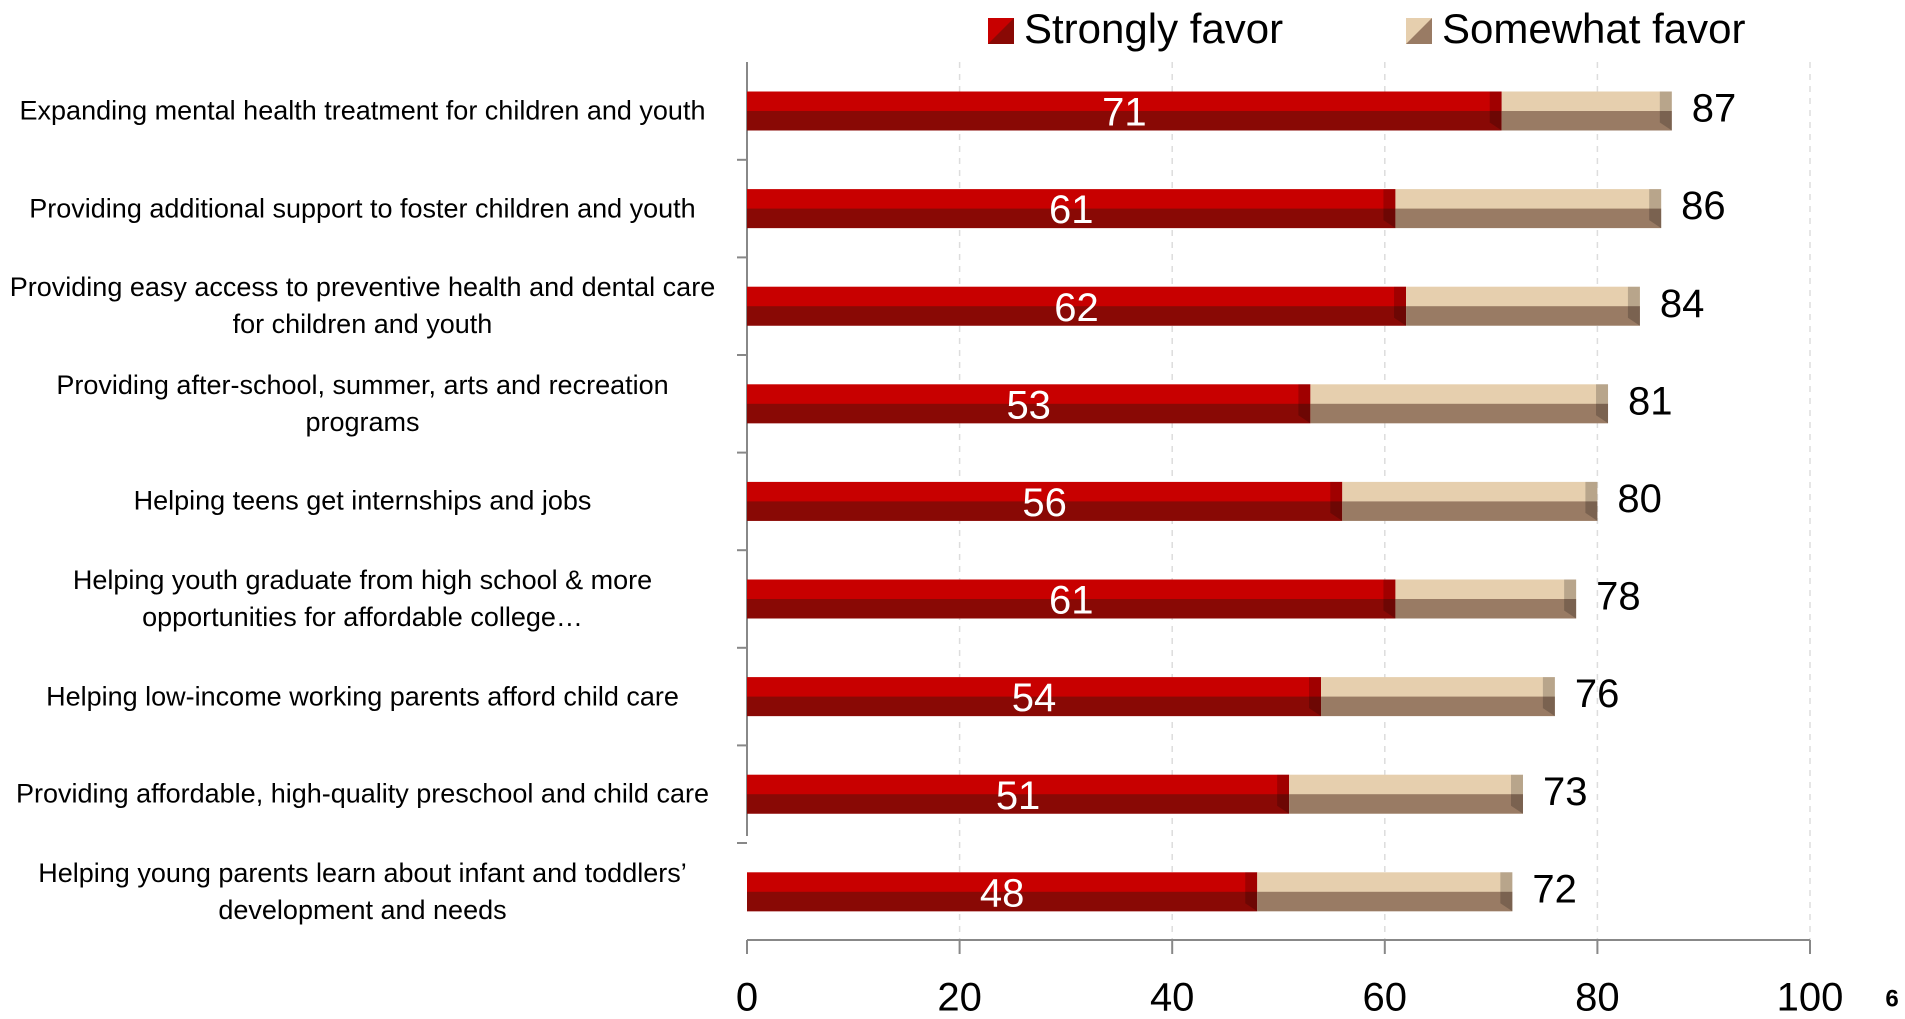  I want to click on total-label: 87, so click(1714, 109).